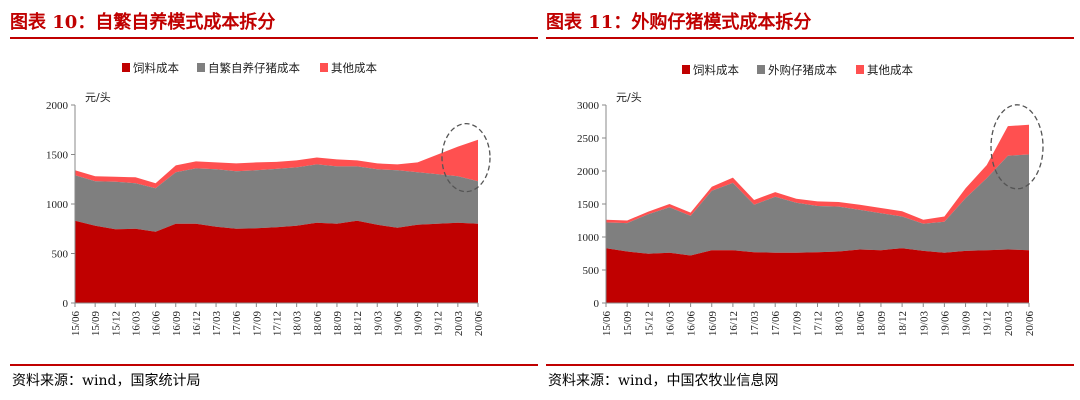 This screenshot has height=400, width=1080. Describe the element at coordinates (663, 381) in the screenshot. I see `source-note: 资料来源：wind，中国农牧业信息网` at that location.